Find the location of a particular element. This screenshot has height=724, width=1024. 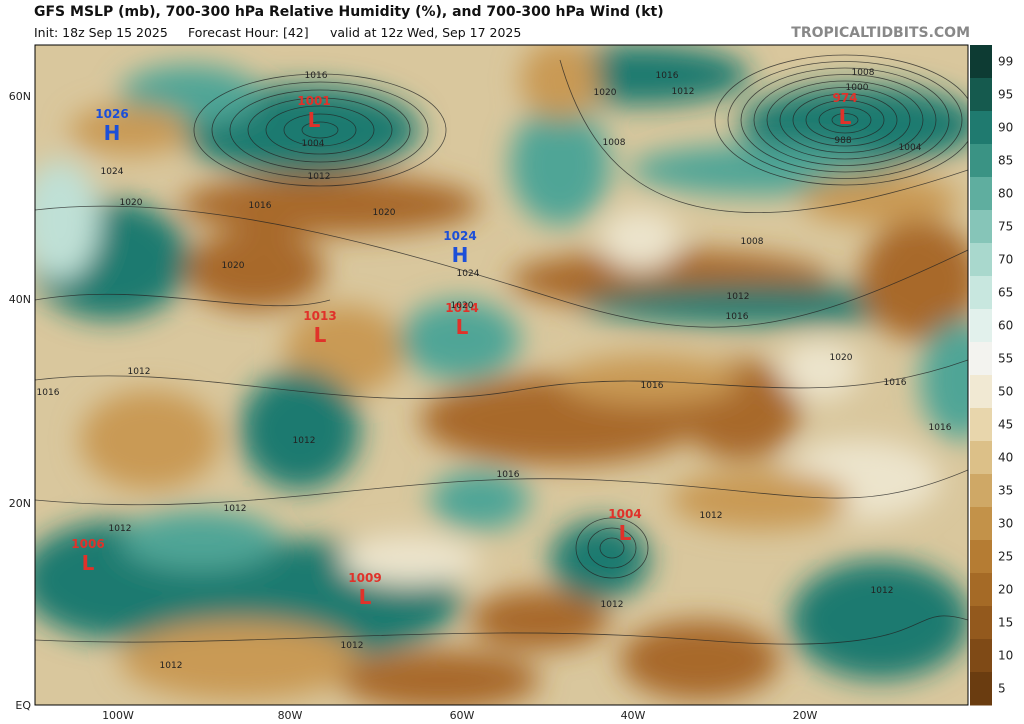

colorbar-tick: 65 is located at coordinates (1005, 293).